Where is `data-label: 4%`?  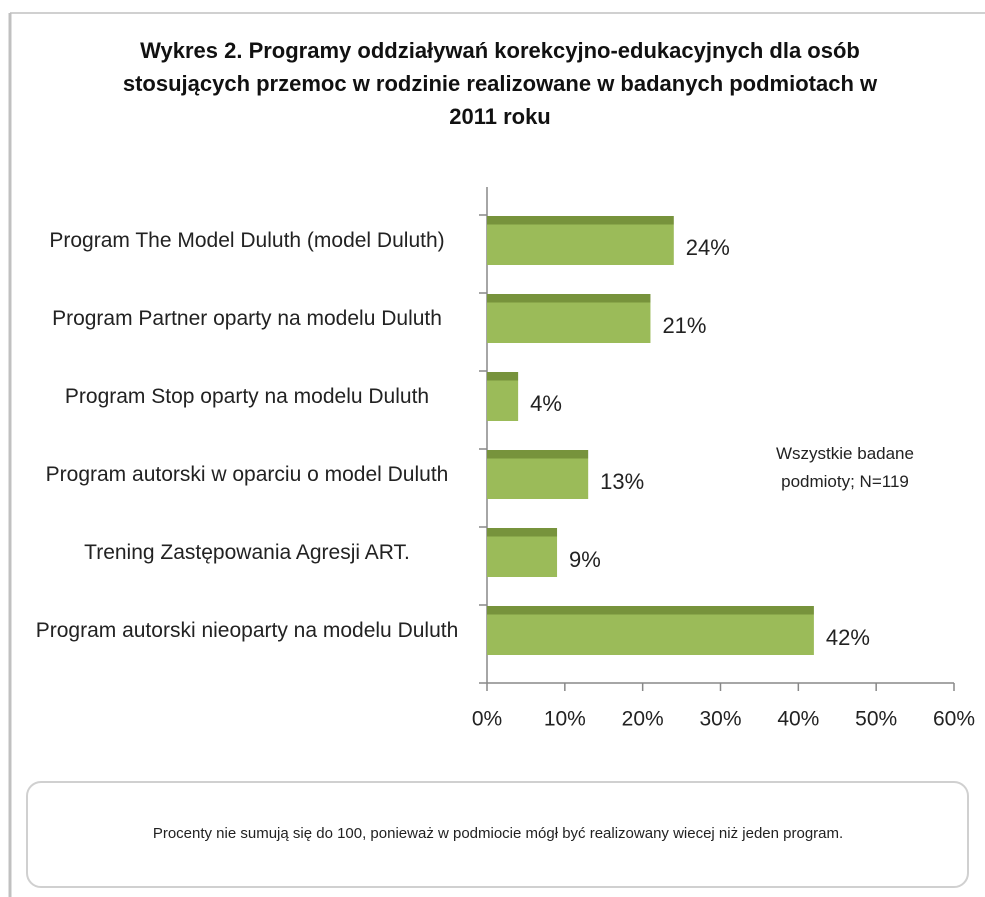
data-label: 4% is located at coordinates (546, 403).